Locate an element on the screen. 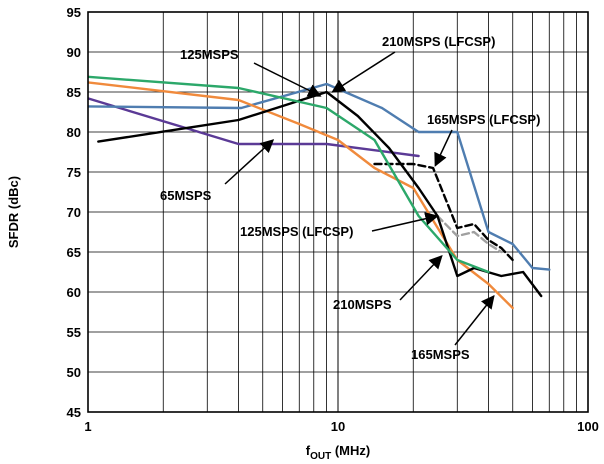  annotation-label: 125MSPS is located at coordinates (209, 54).